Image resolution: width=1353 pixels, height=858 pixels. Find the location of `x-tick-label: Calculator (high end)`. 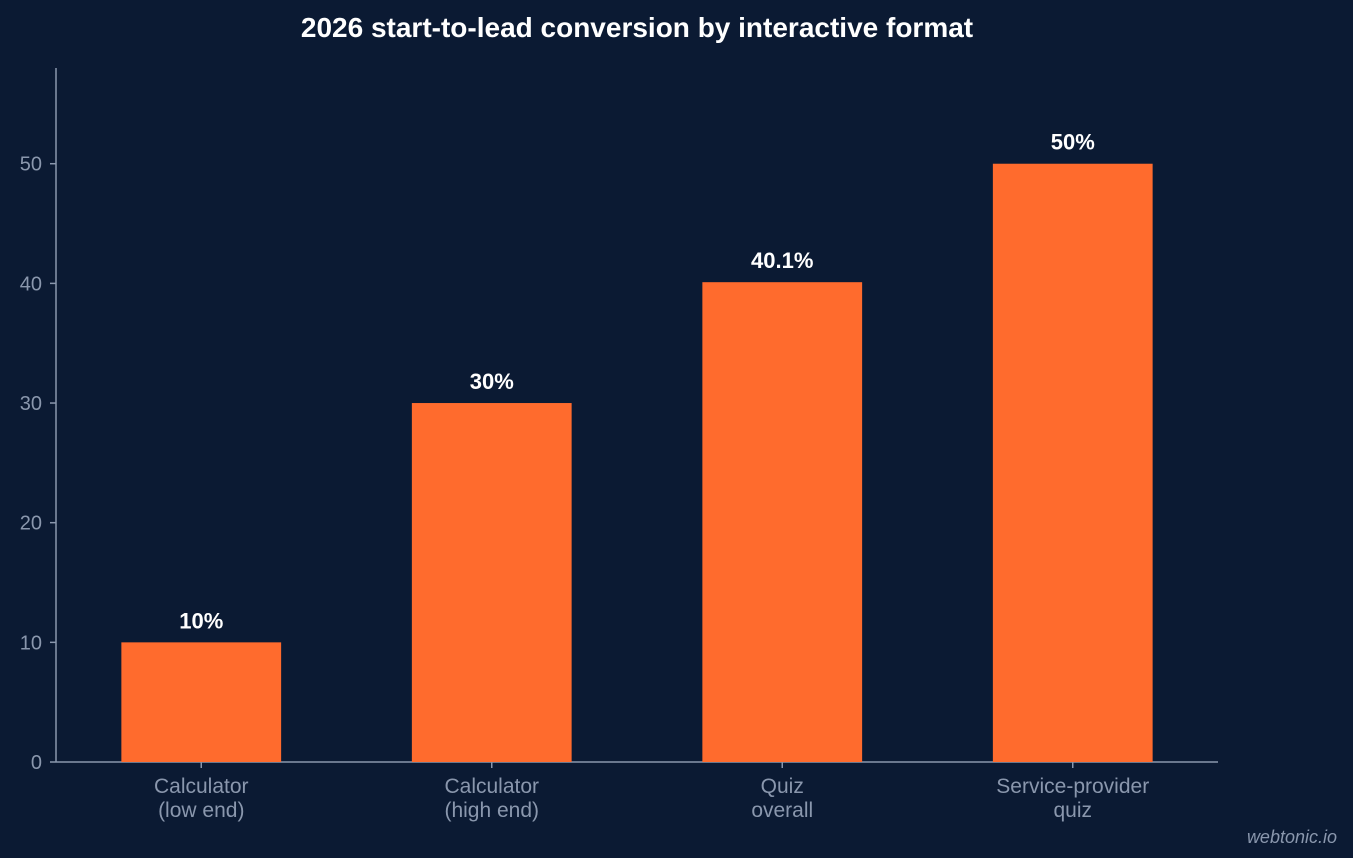

x-tick-label: Calculator (high end) is located at coordinates (491, 798).